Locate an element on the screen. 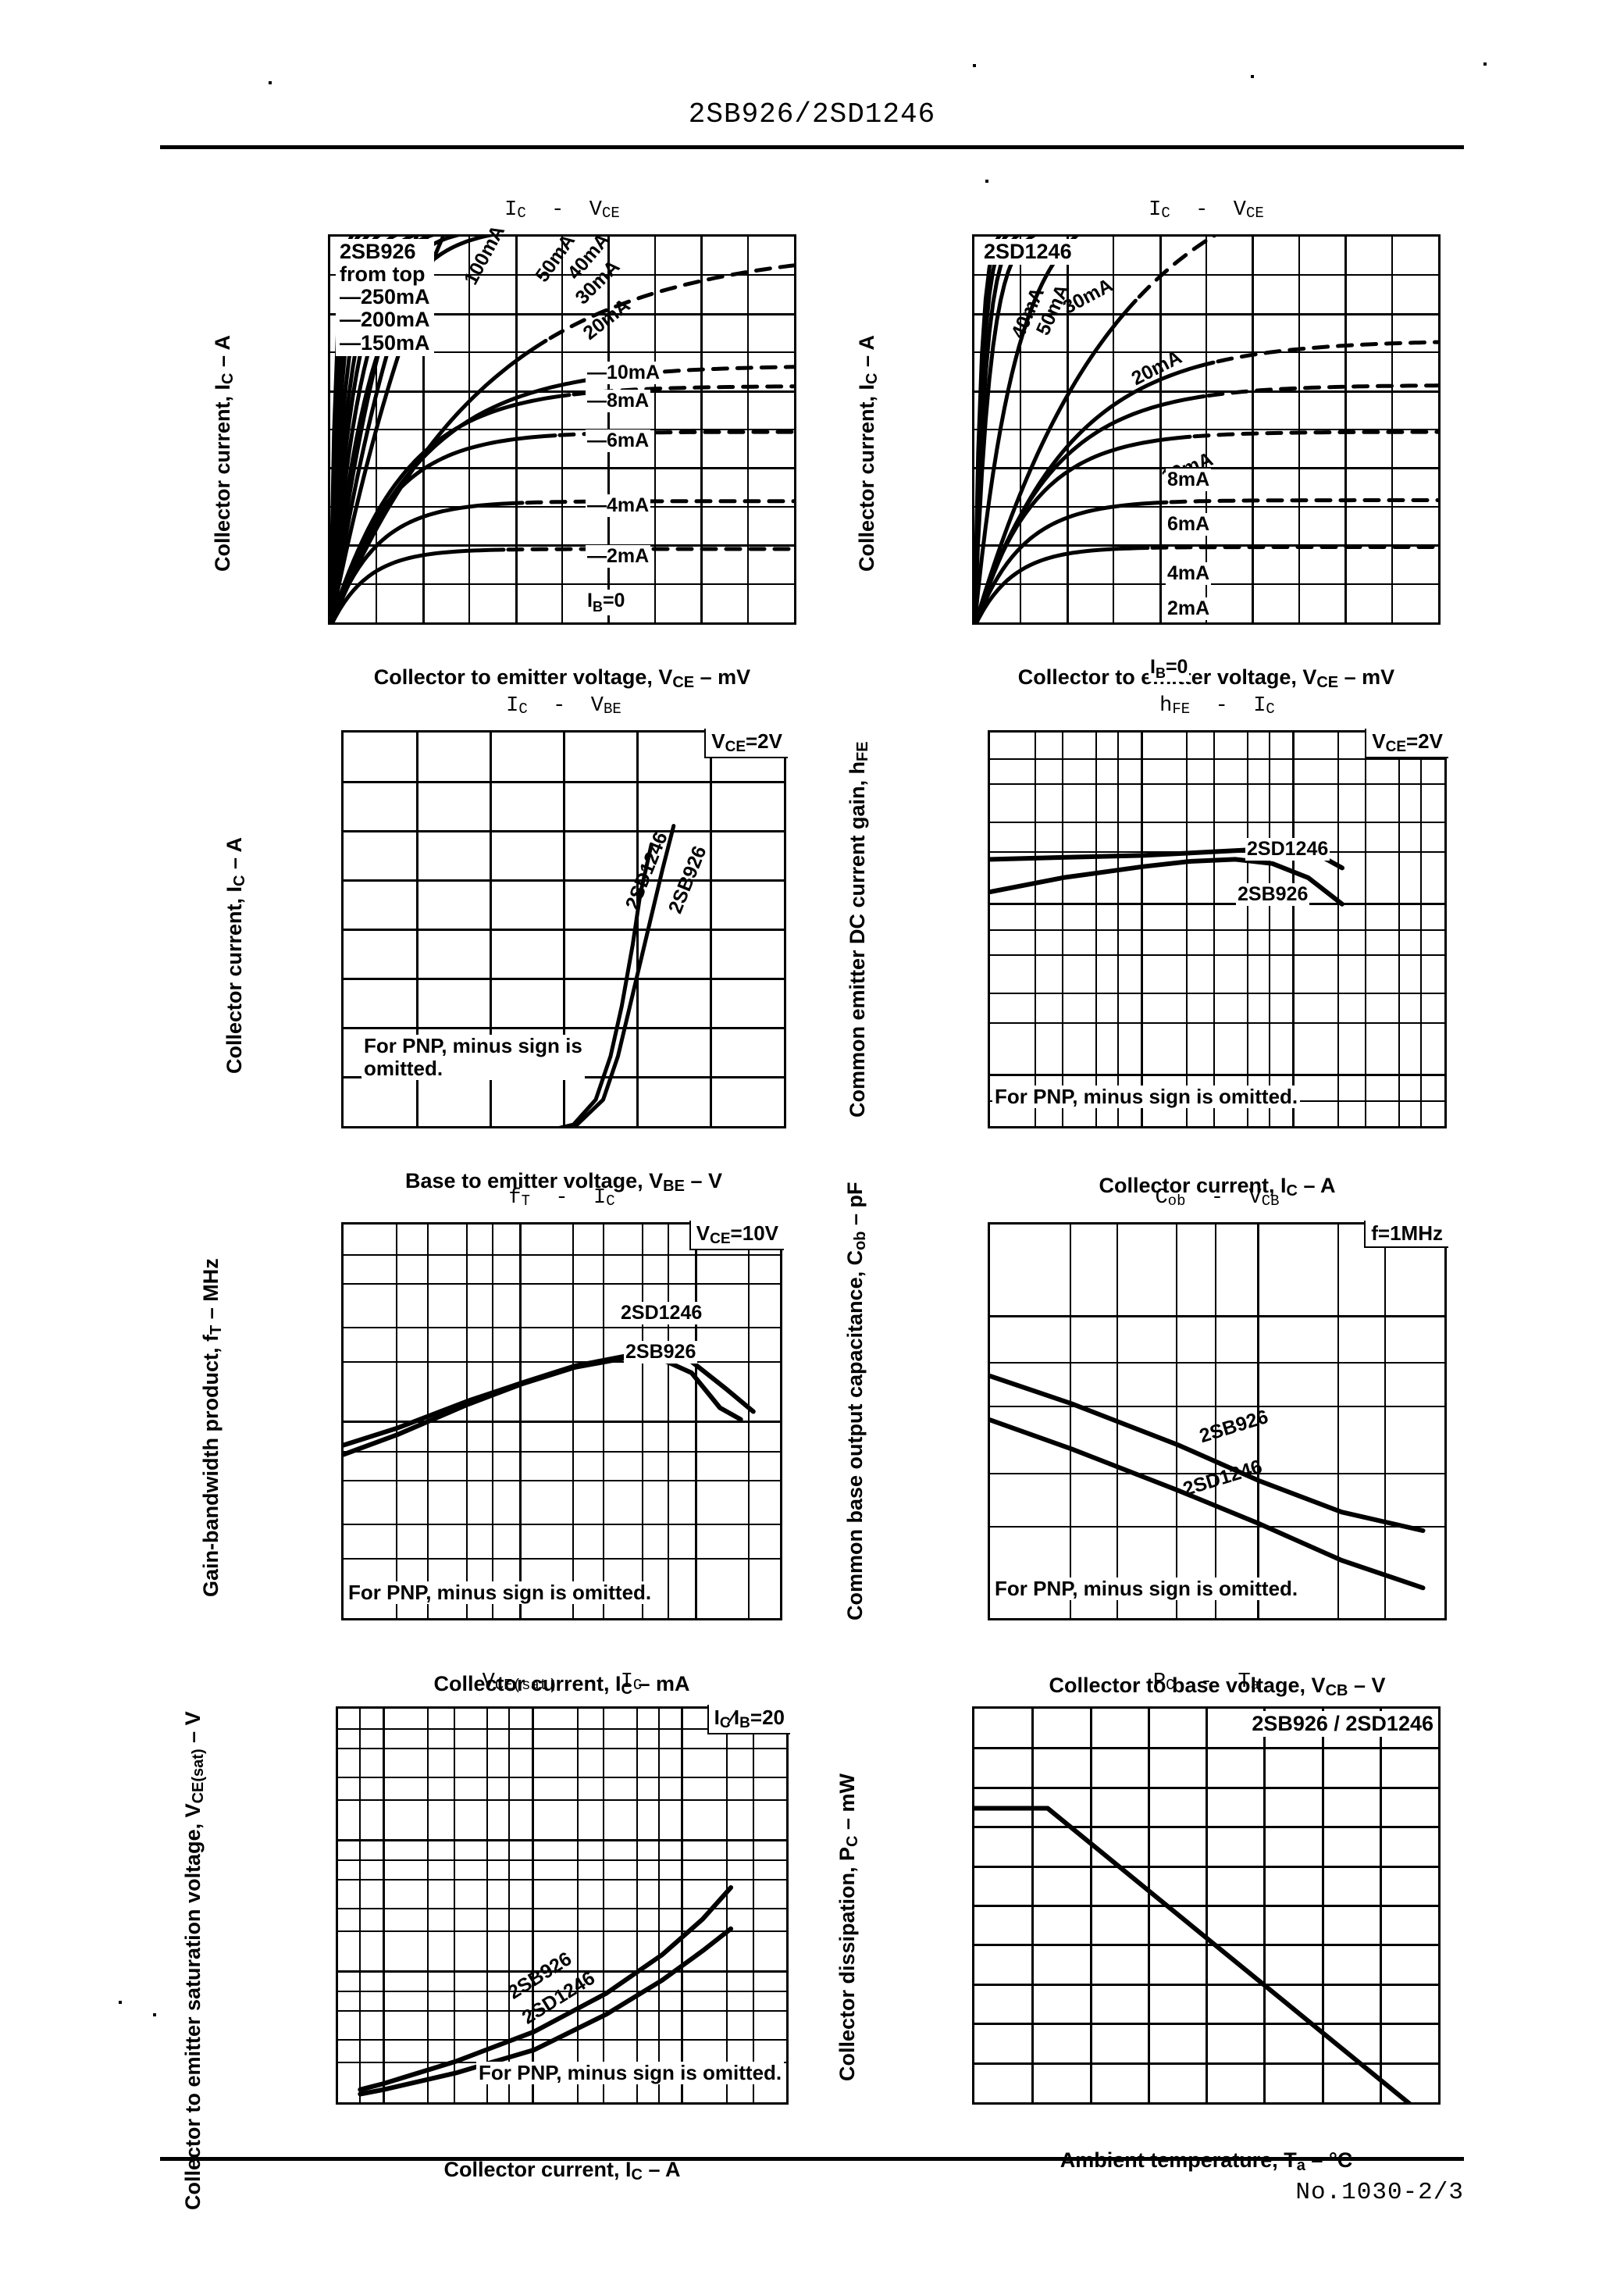 The width and height of the screenshot is (1624, 2278). curve-label-ib0: IB=0 is located at coordinates (1169, 669).